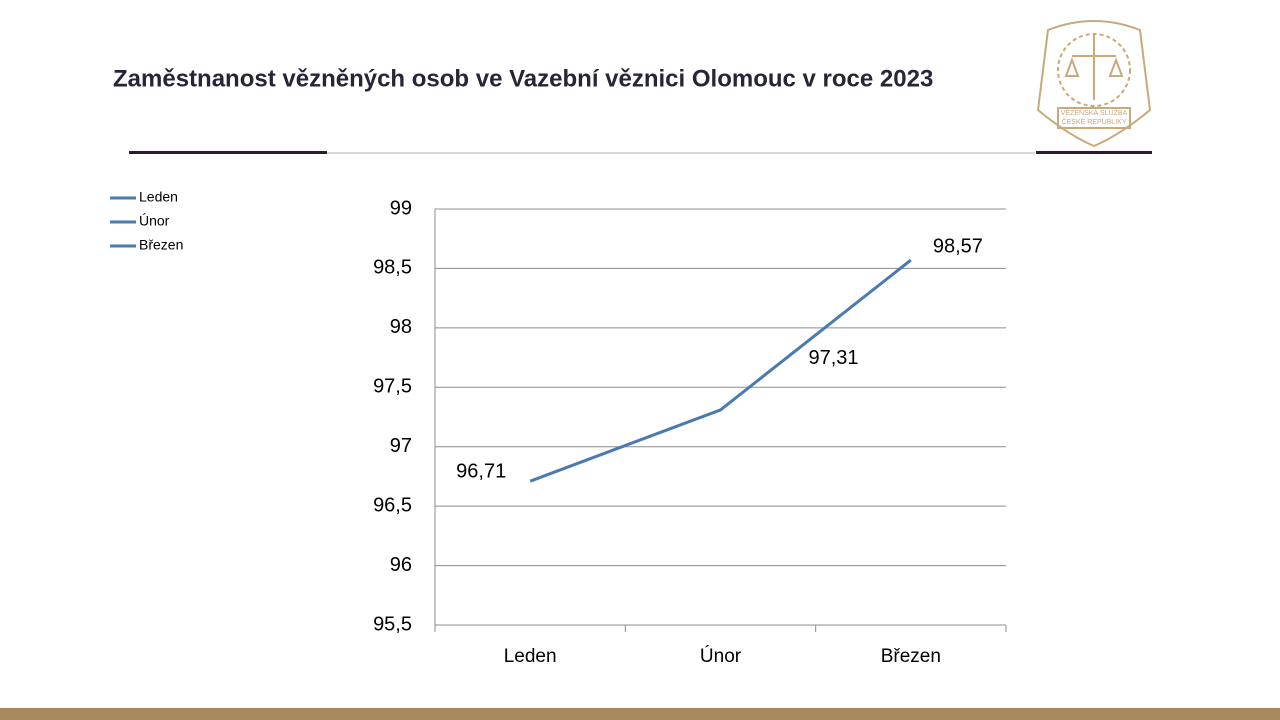 Image resolution: width=1280 pixels, height=720 pixels. Describe the element at coordinates (834, 358) in the screenshot. I see `data-label: 97,31` at that location.